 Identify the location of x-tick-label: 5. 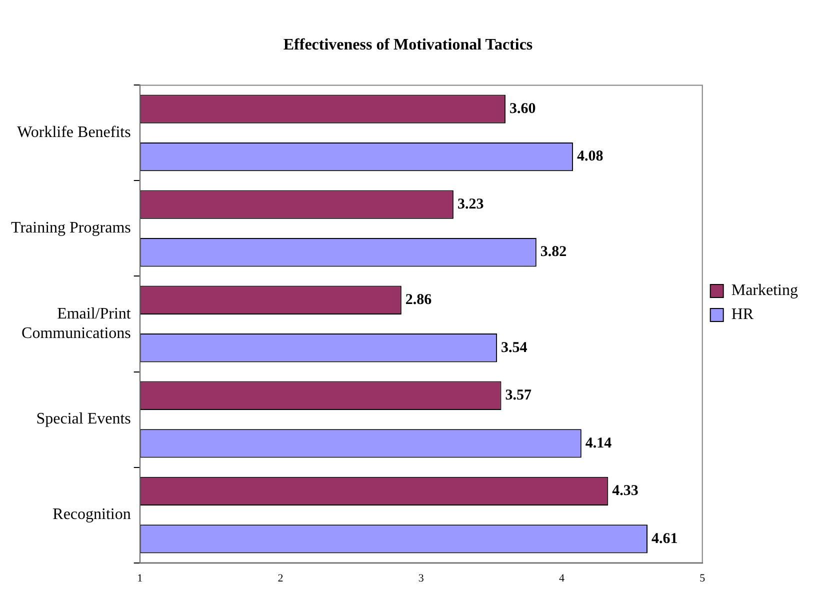
(703, 578).